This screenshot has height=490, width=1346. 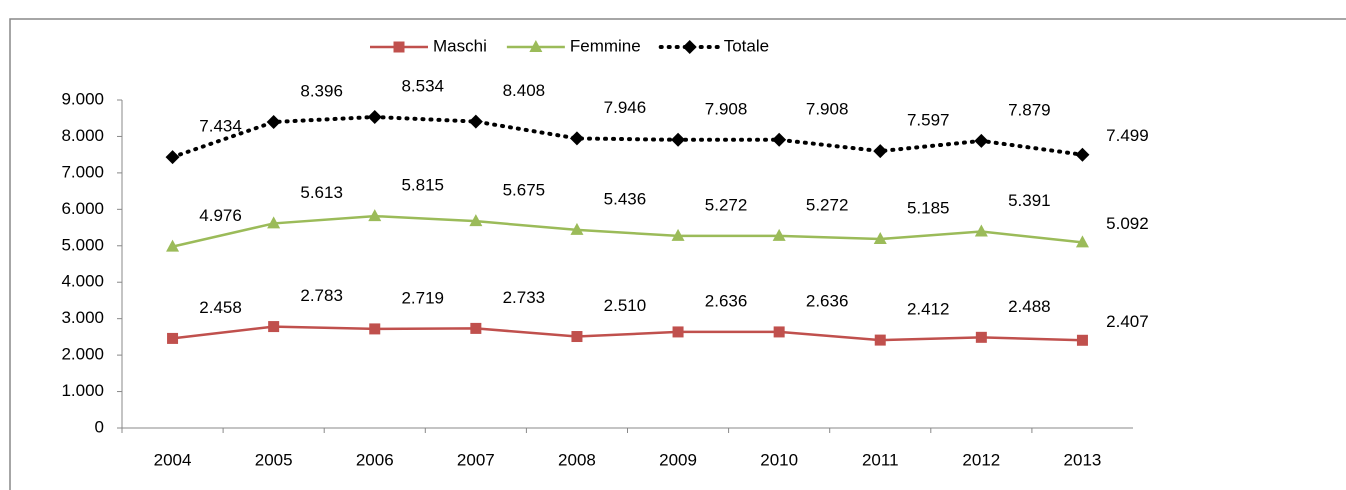 What do you see at coordinates (1083, 459) in the screenshot?
I see `x-tick-label: 2013` at bounding box center [1083, 459].